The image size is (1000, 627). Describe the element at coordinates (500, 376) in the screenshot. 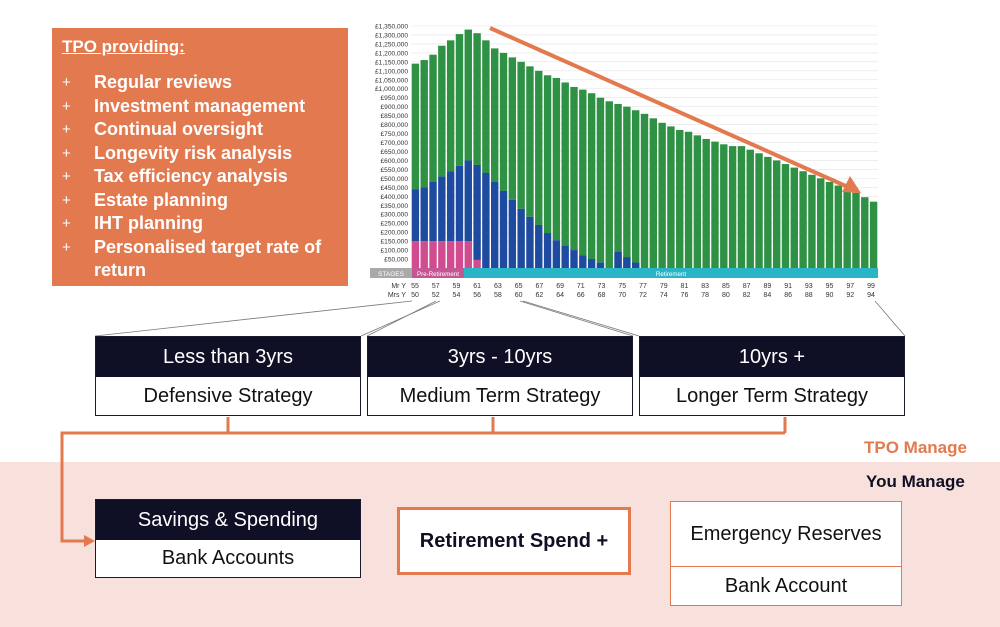

I see `medium-term-strategy-box: 3yrs - 10yrs Medium Term Strategy` at that location.